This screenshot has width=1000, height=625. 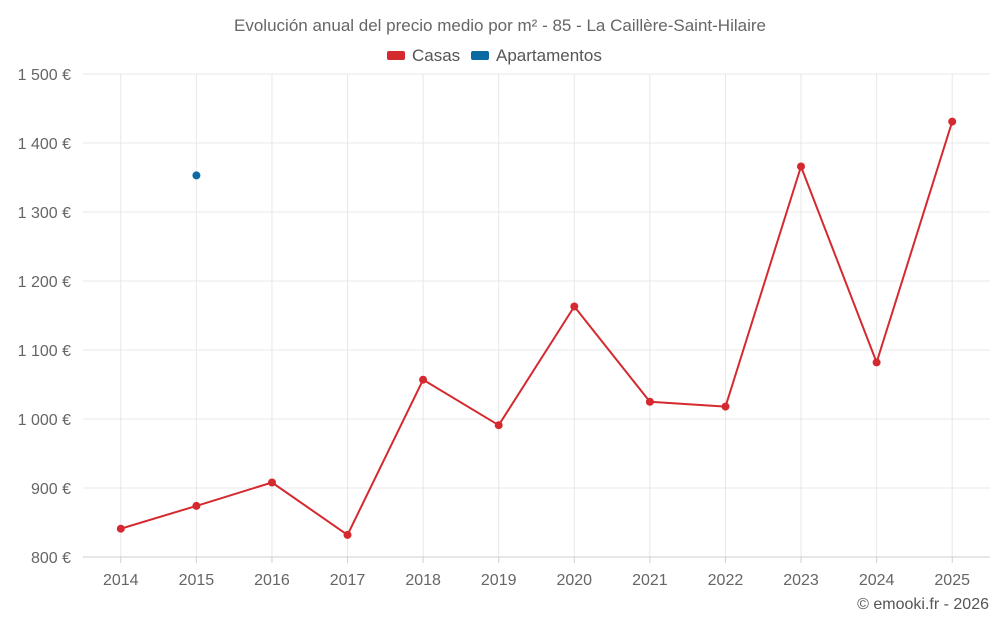 What do you see at coordinates (272, 482) in the screenshot?
I see `data-point-casas-2016` at bounding box center [272, 482].